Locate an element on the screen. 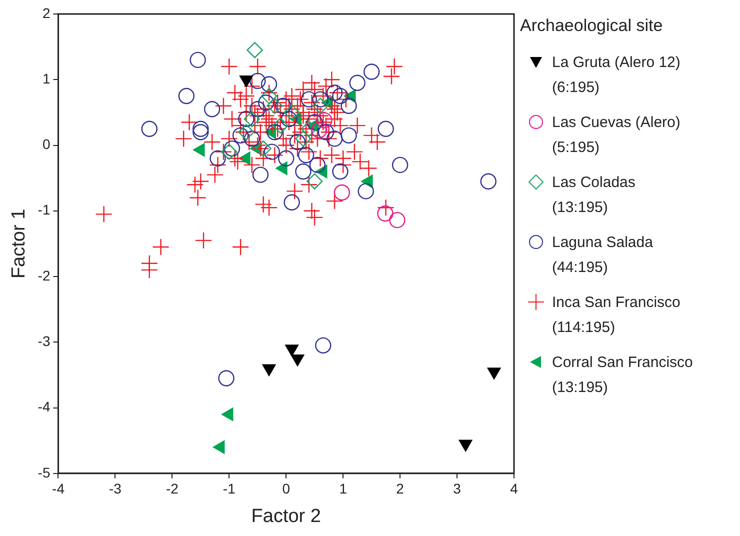 The height and width of the screenshot is (536, 740). y-tick-label: 2 is located at coordinates (46, 12).